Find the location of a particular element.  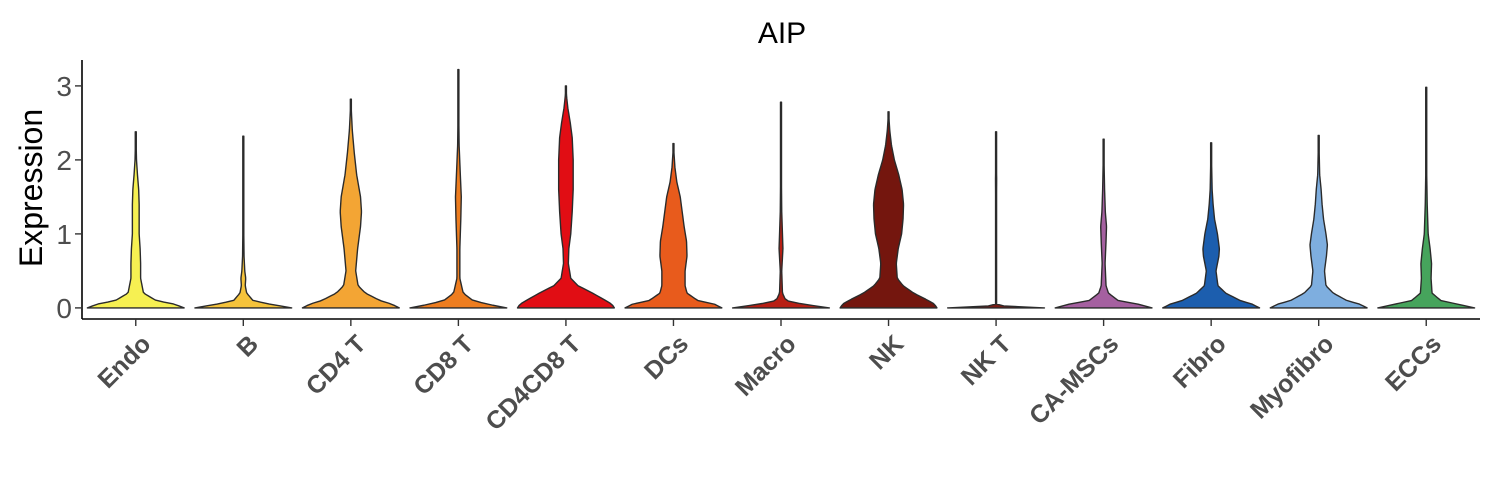

violin-cd4-t is located at coordinates (350, 203).